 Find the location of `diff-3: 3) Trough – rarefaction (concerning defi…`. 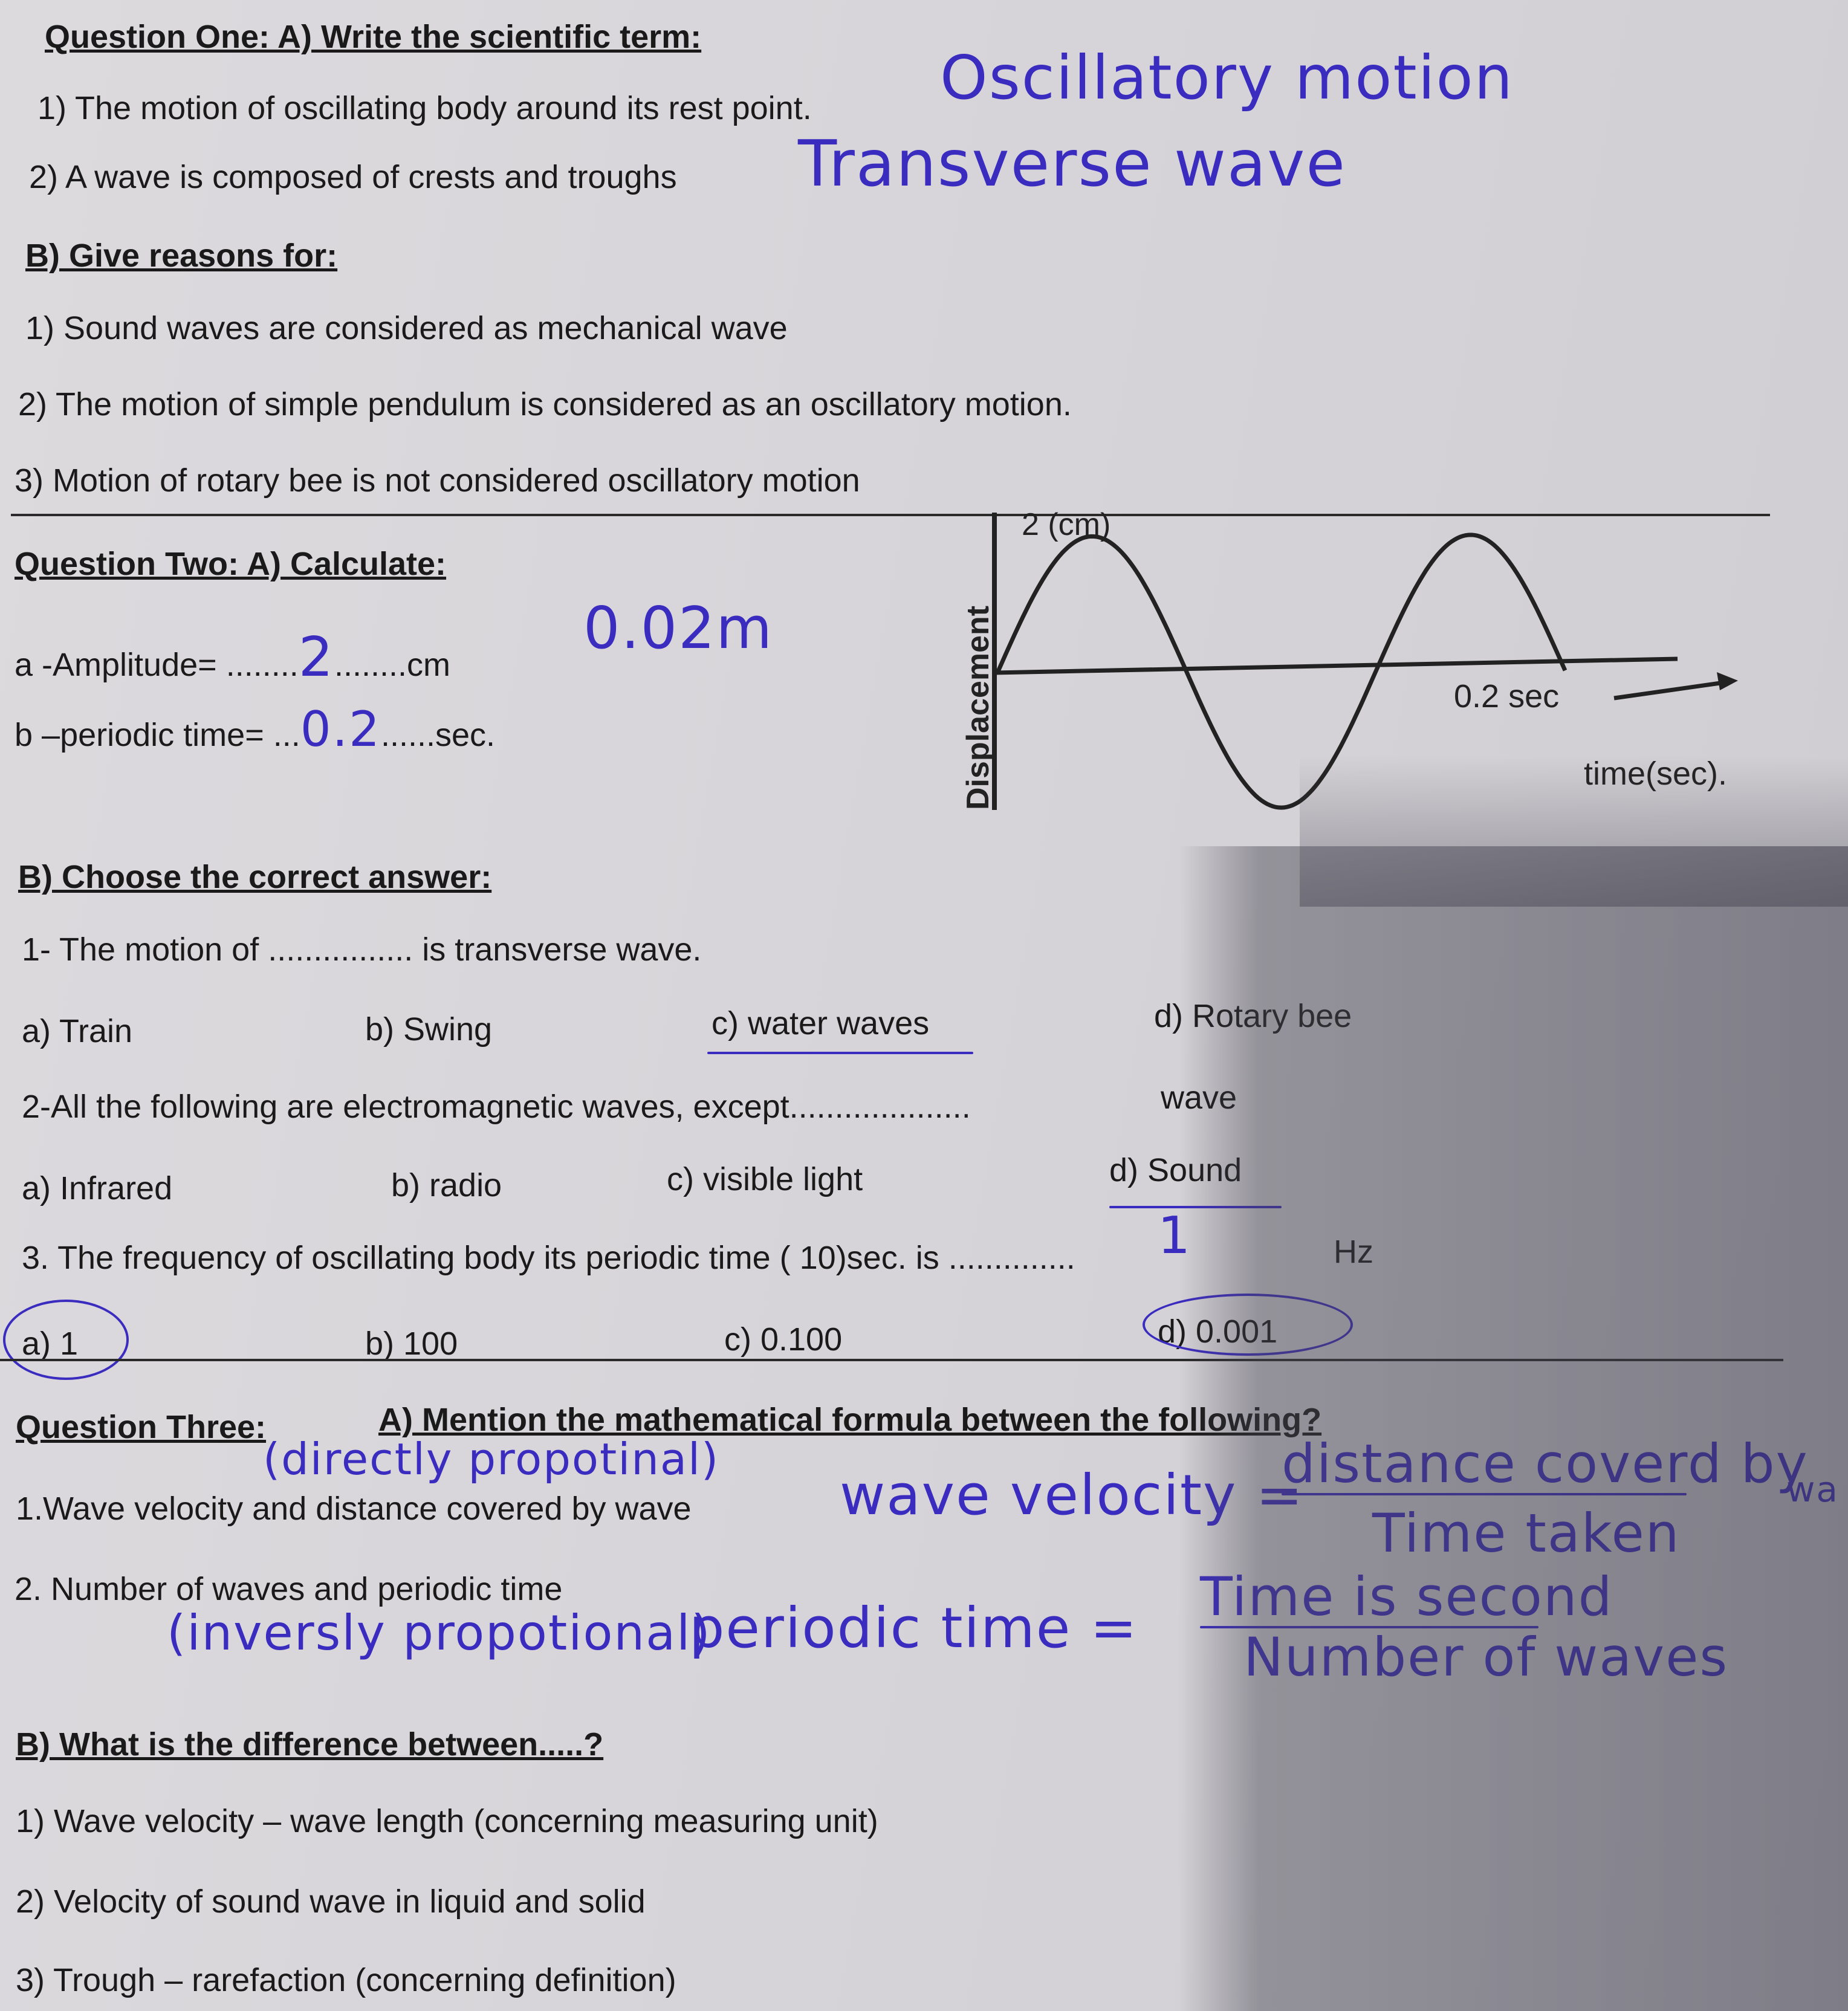

diff-3: 3) Trough – rarefaction (concerning defi… is located at coordinates (346, 1980).